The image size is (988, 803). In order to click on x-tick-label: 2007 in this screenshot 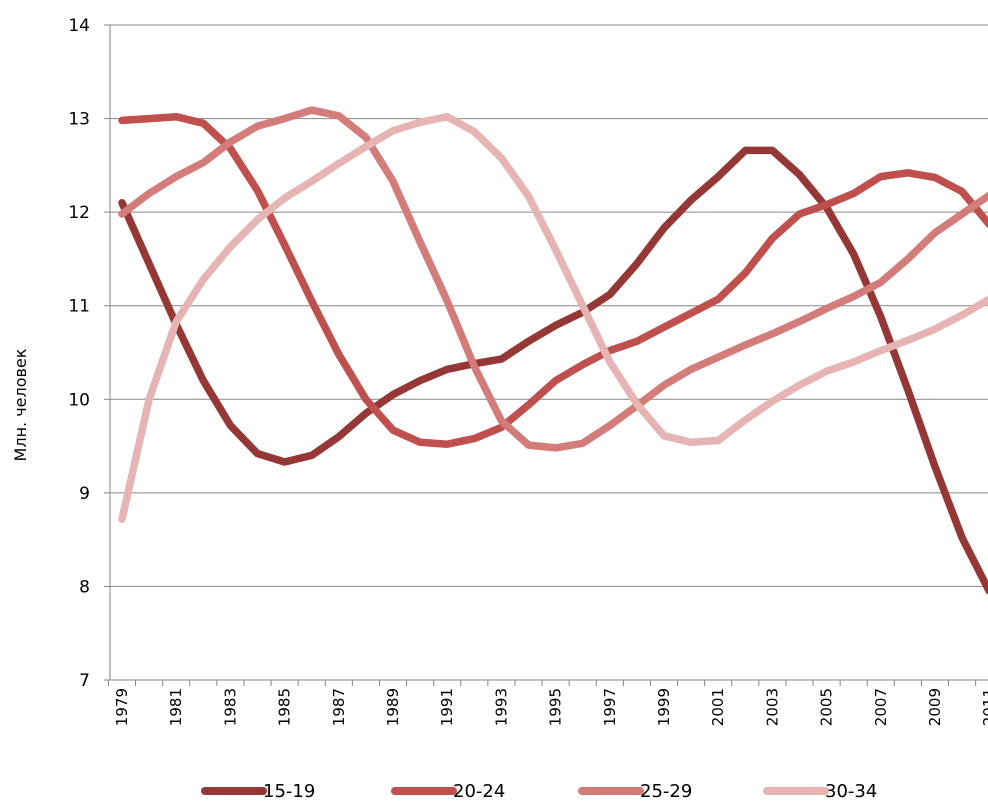, I will do `click(881, 707)`.